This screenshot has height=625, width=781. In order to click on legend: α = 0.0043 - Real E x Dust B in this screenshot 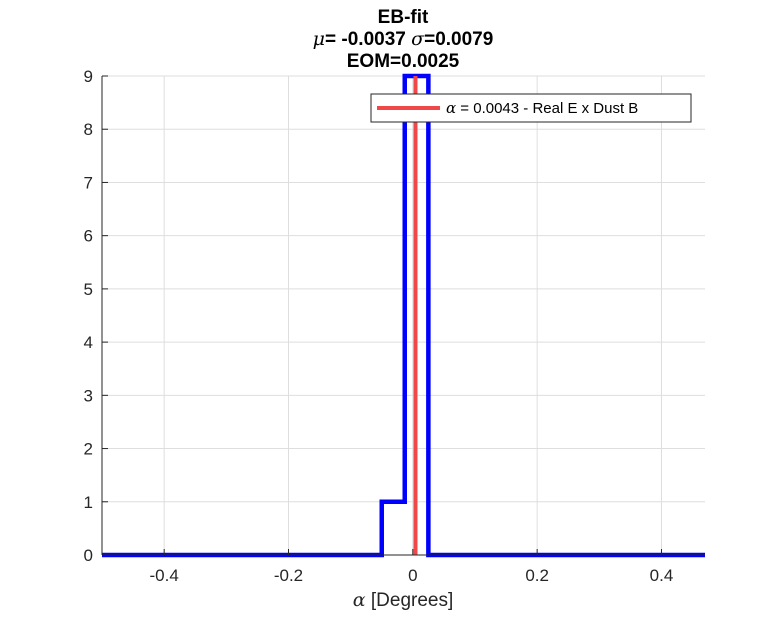, I will do `click(531, 108)`.